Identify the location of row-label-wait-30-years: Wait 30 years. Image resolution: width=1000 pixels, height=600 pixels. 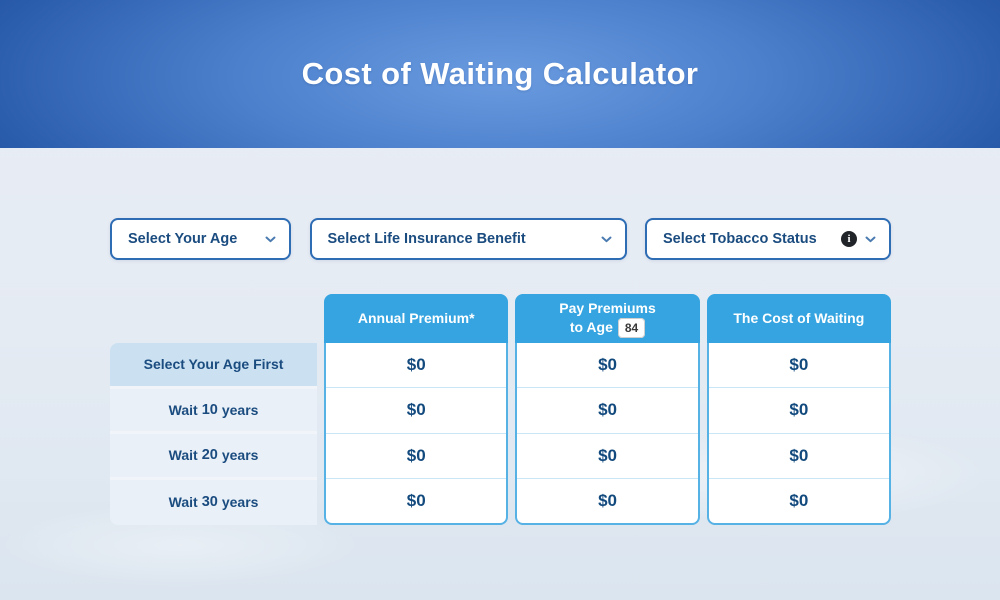
(214, 502).